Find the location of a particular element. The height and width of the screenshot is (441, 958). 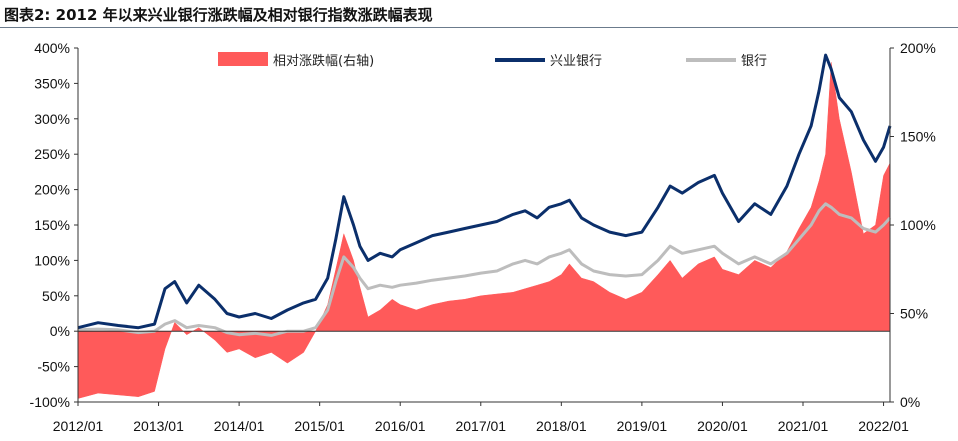

x-tick-label: 2016/01 is located at coordinates (400, 426).